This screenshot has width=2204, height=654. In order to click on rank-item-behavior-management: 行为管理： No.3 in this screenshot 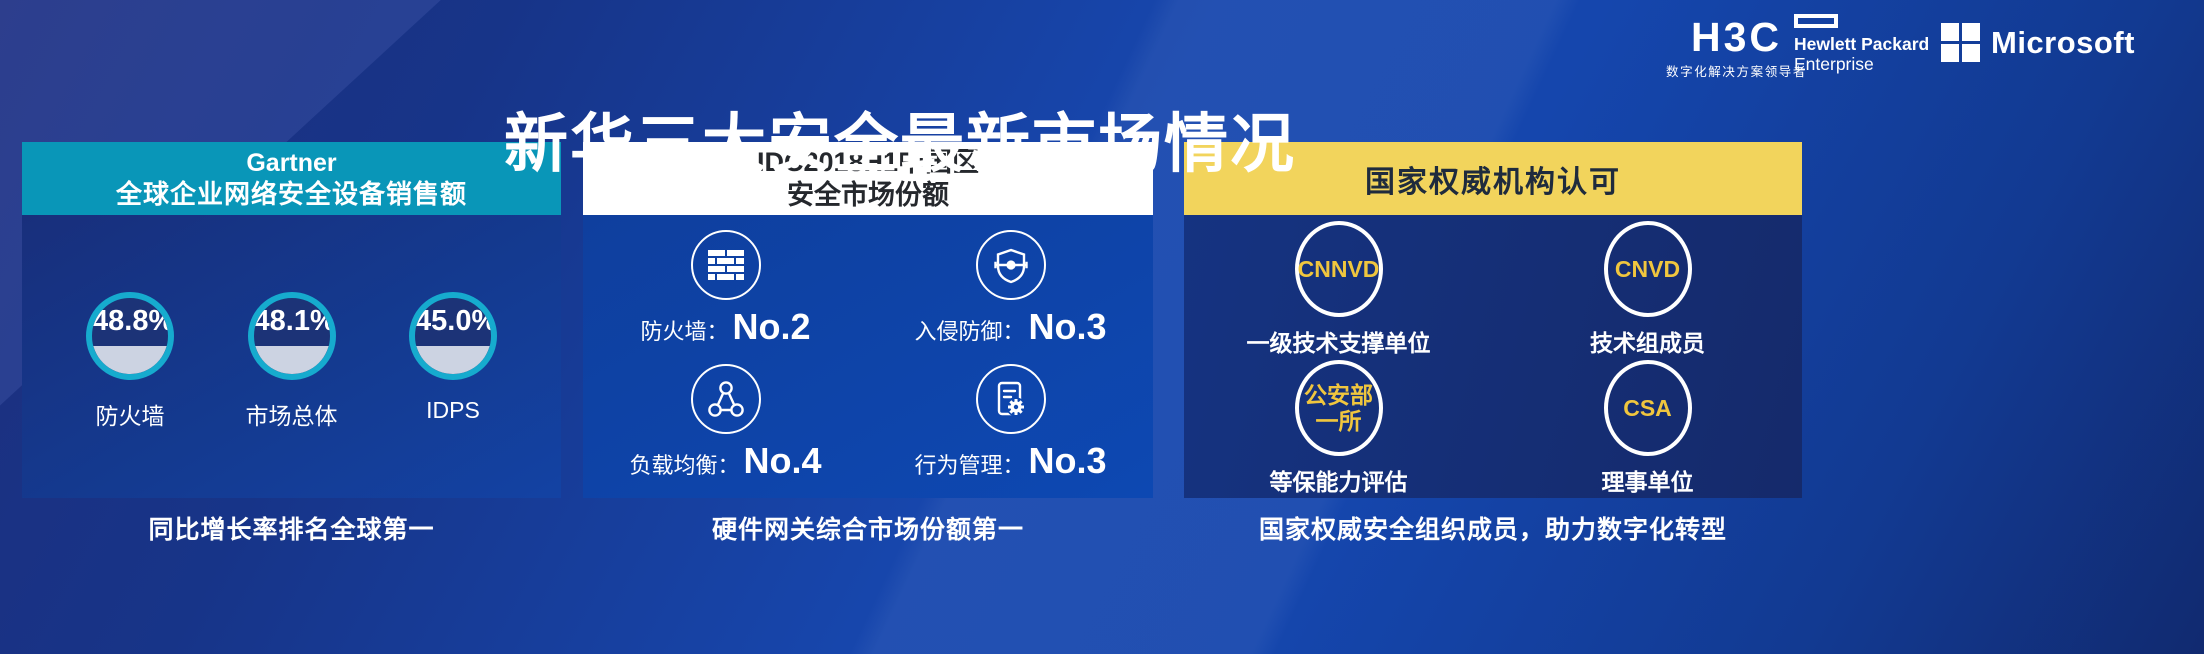, I will do `click(1010, 431)`.